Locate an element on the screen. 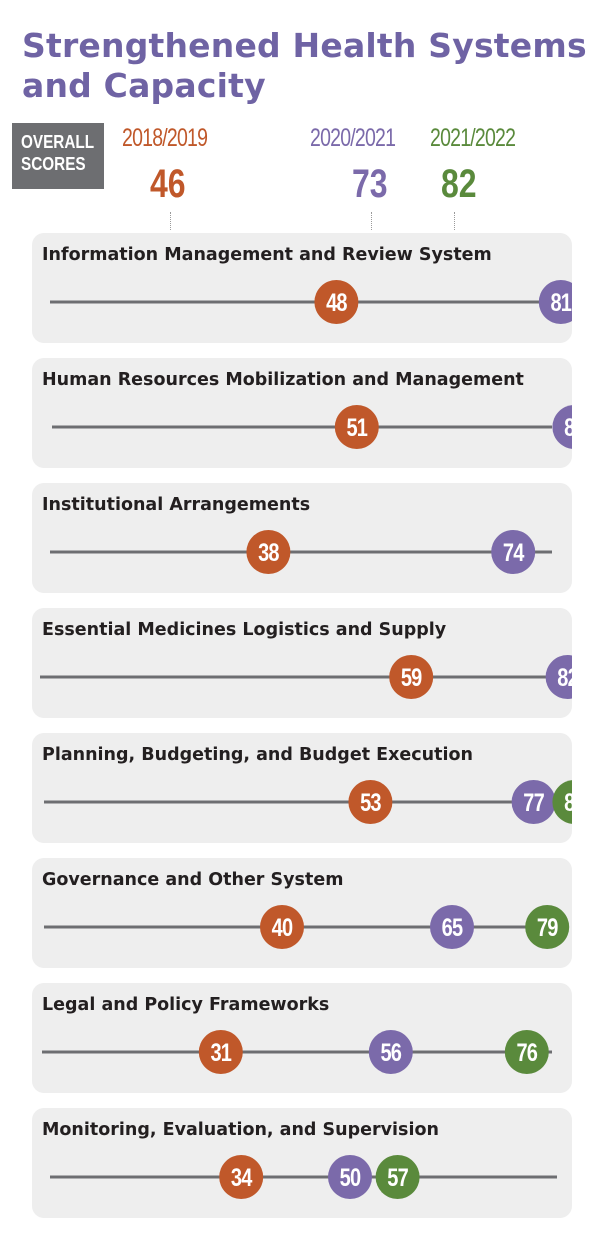 This screenshot has width=601, height=1235. score-label-2020-2021: 83 is located at coordinates (568, 428).